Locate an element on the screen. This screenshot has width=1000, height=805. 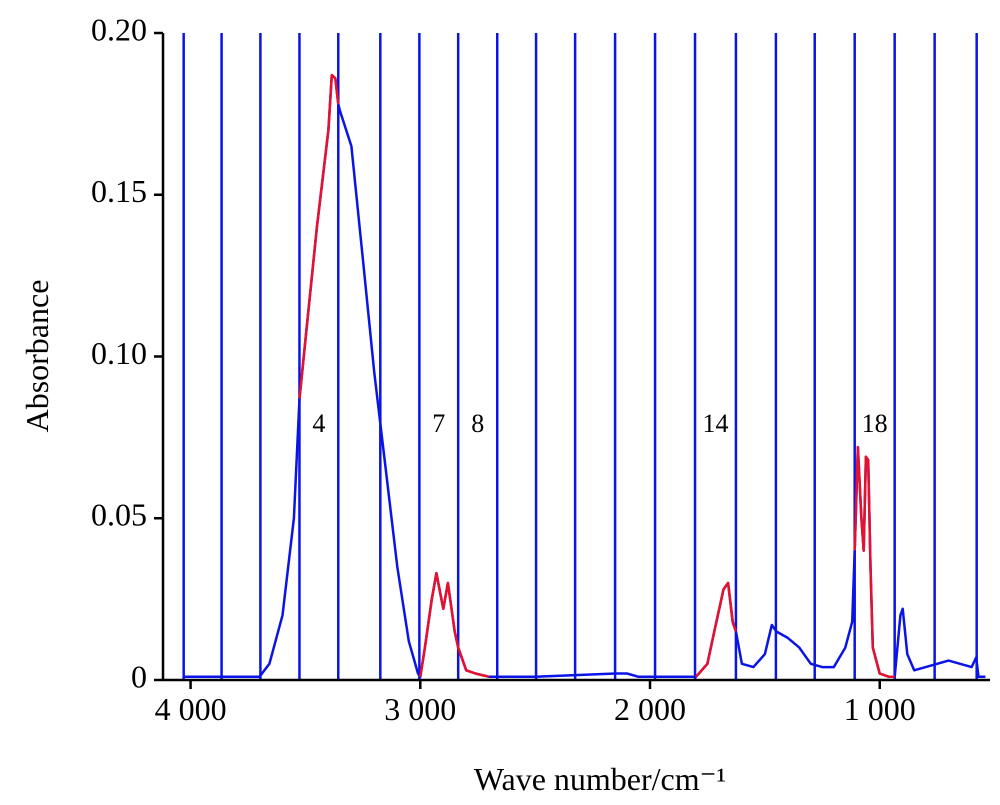
y-tick-label: 0.05 is located at coordinates (119, 515).